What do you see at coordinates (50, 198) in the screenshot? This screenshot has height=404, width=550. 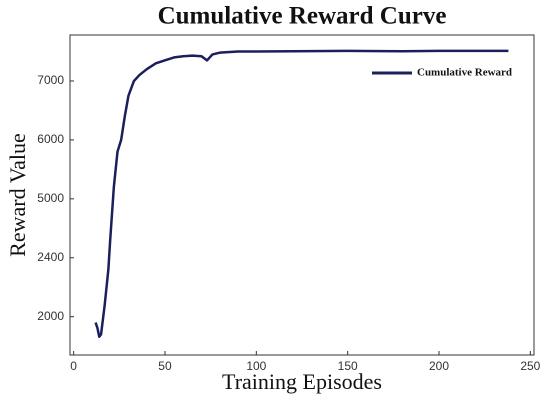 I see `y-tick-label: 5000` at bounding box center [50, 198].